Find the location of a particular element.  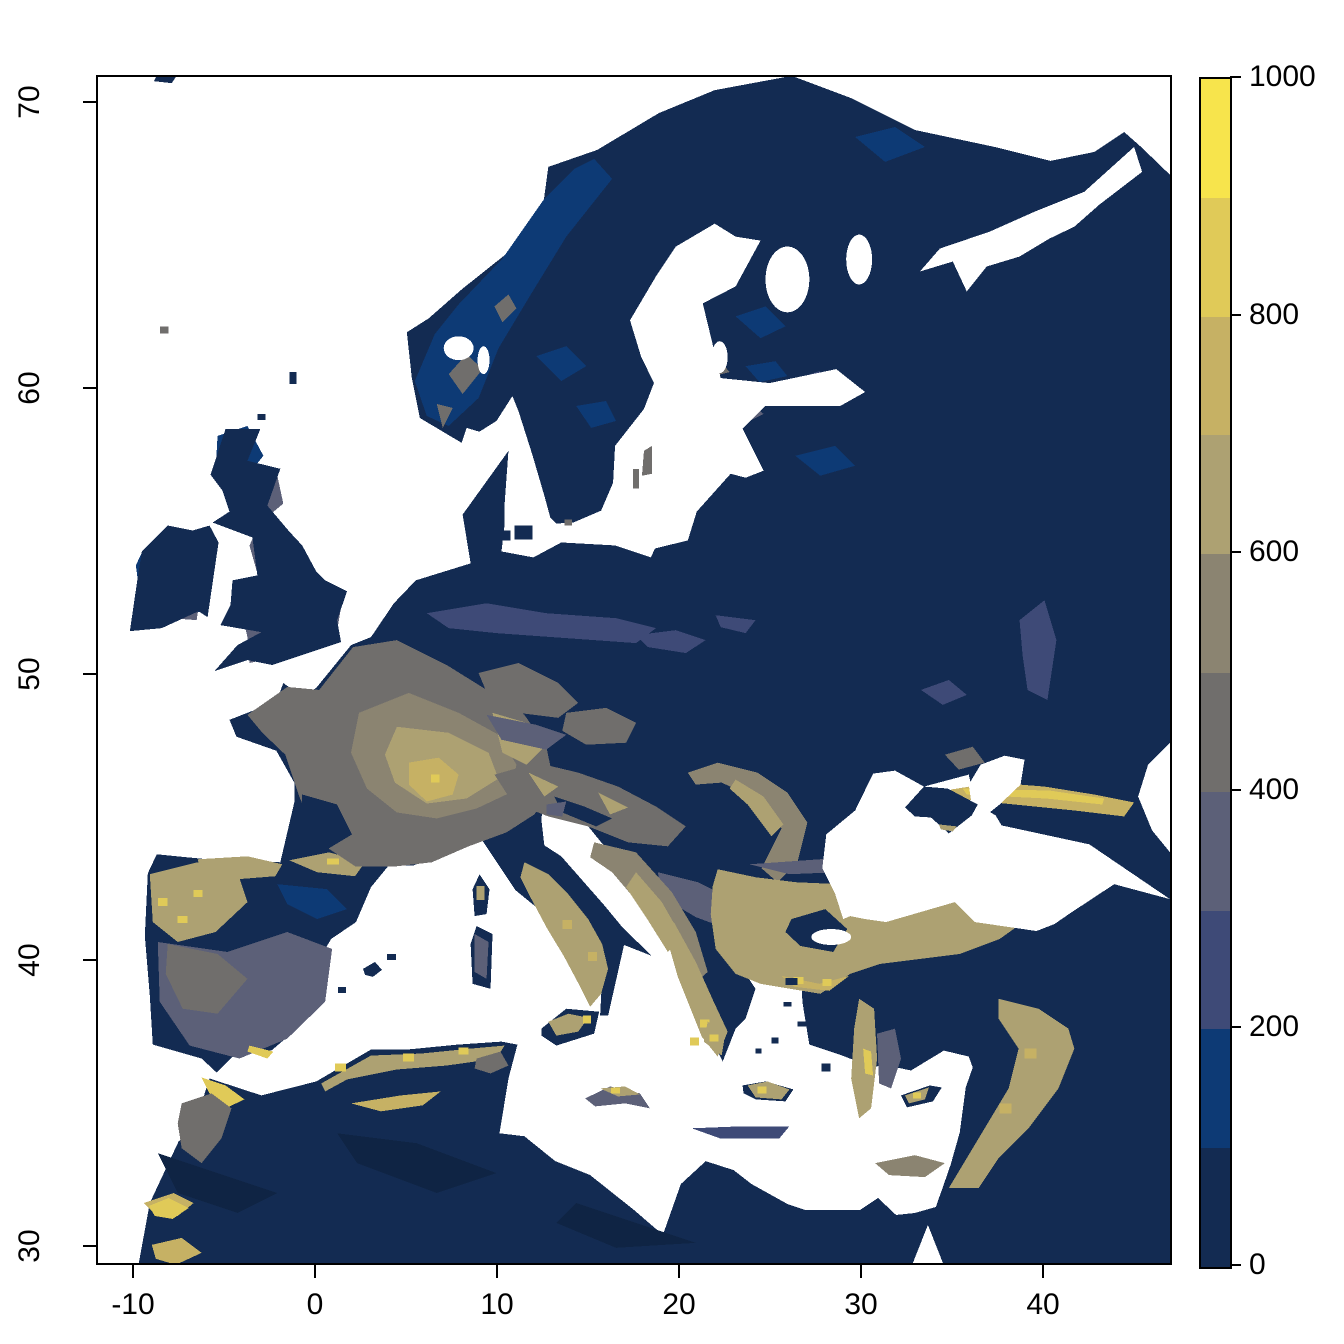

x-tick-label: -10 is located at coordinates (133, 1304).